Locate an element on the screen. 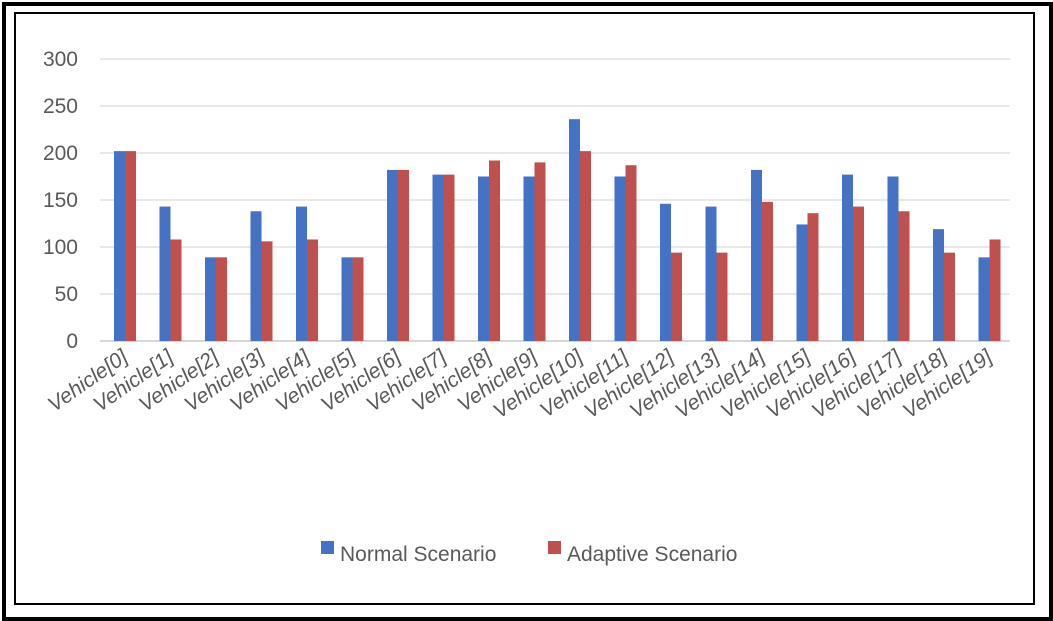 This screenshot has height=621, width=1053. y-axis-ticks: 0 50 100 150 200 250 300 is located at coordinates (60, 200).